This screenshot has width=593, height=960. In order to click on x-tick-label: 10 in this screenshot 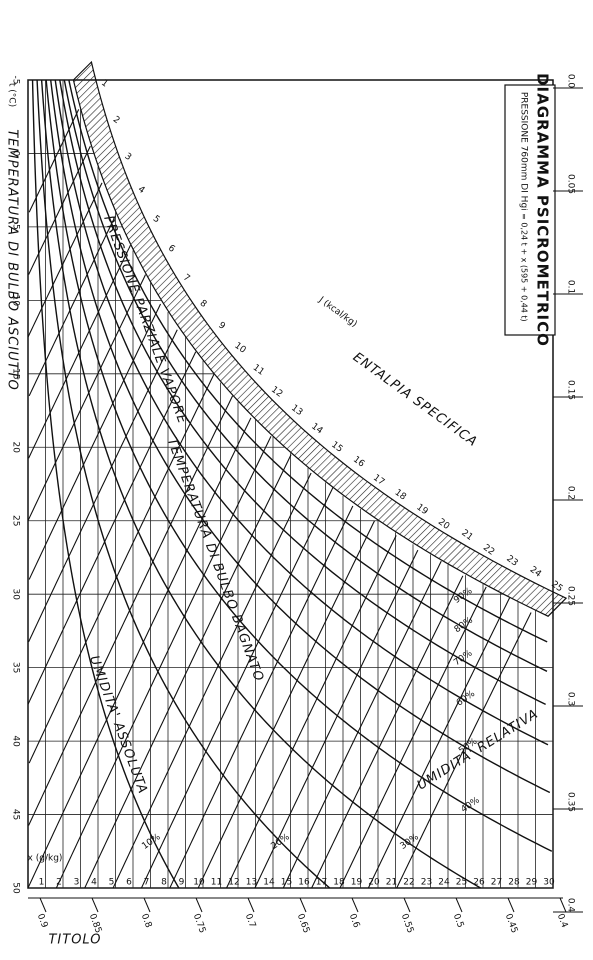, I will do `click(199, 883)`.